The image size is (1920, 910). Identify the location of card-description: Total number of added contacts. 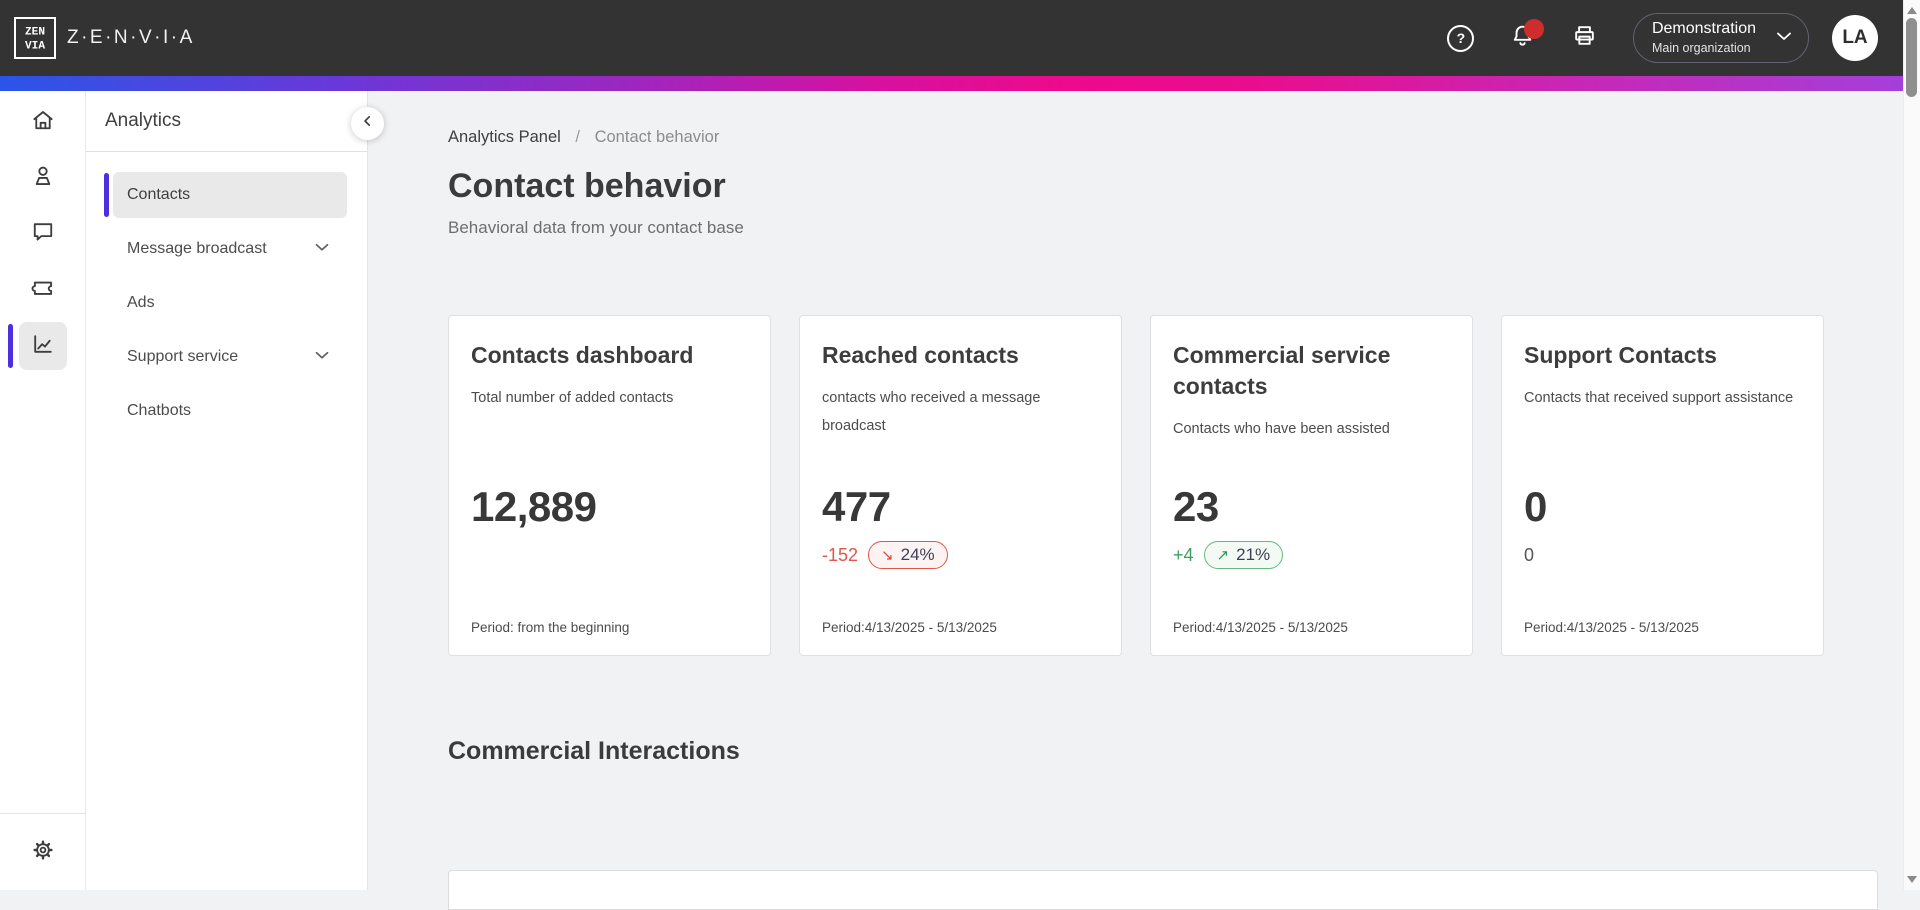
(572, 398).